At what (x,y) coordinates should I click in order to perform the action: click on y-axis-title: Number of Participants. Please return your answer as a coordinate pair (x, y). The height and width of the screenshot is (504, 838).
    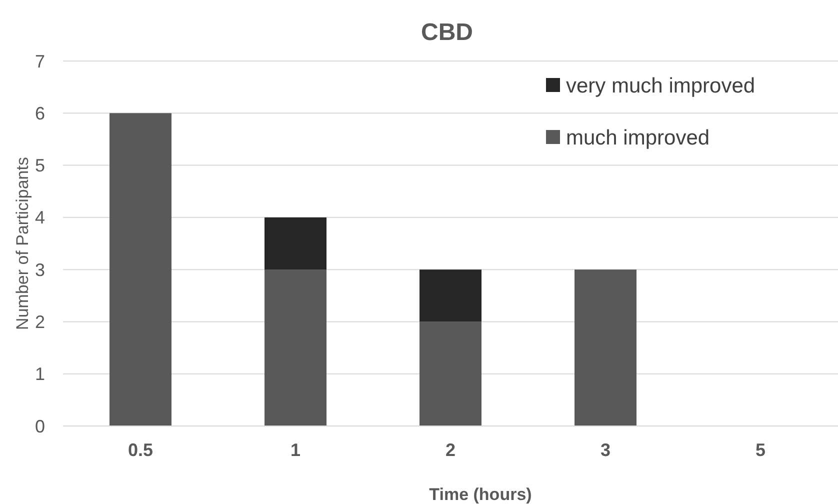
    Looking at the image, I should click on (22, 243).